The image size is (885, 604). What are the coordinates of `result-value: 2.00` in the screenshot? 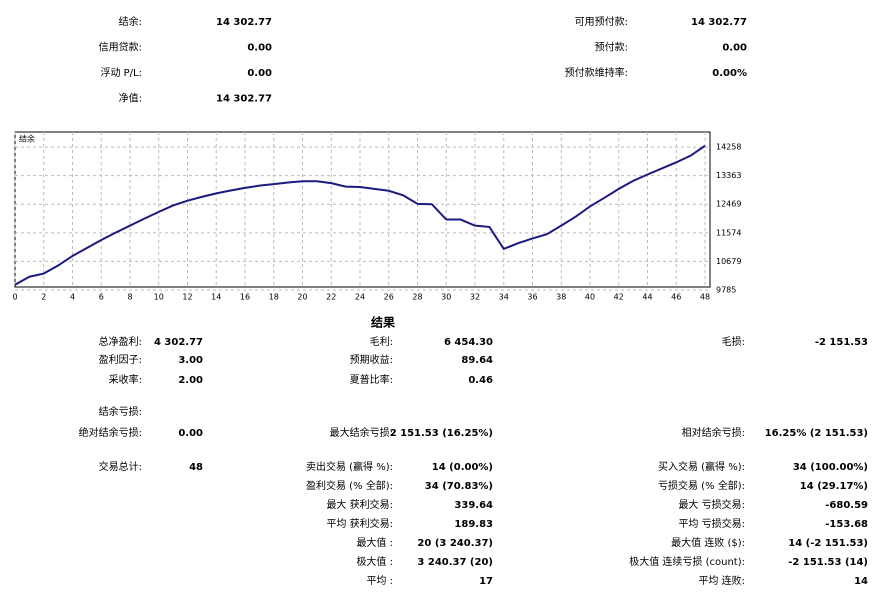 It's located at (190, 380).